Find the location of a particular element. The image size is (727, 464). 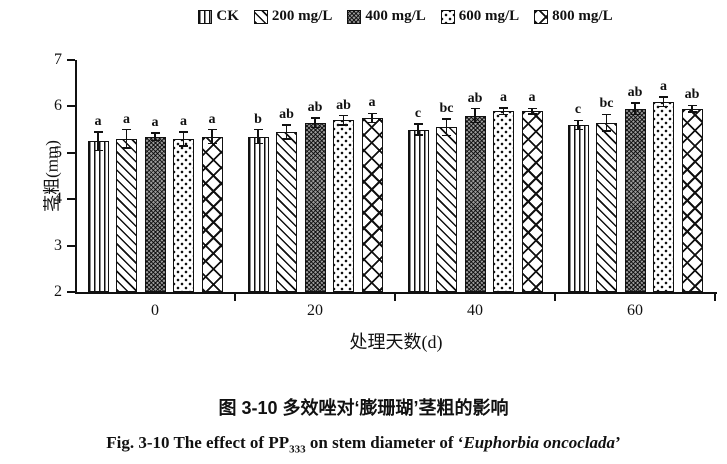

legend-item-s400: 400 mg/L is located at coordinates (386, 16).